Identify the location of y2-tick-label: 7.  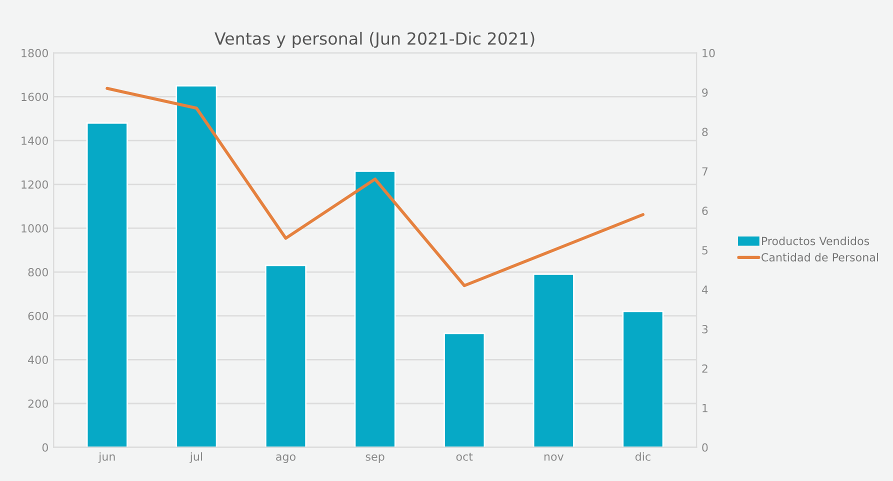
(705, 171).